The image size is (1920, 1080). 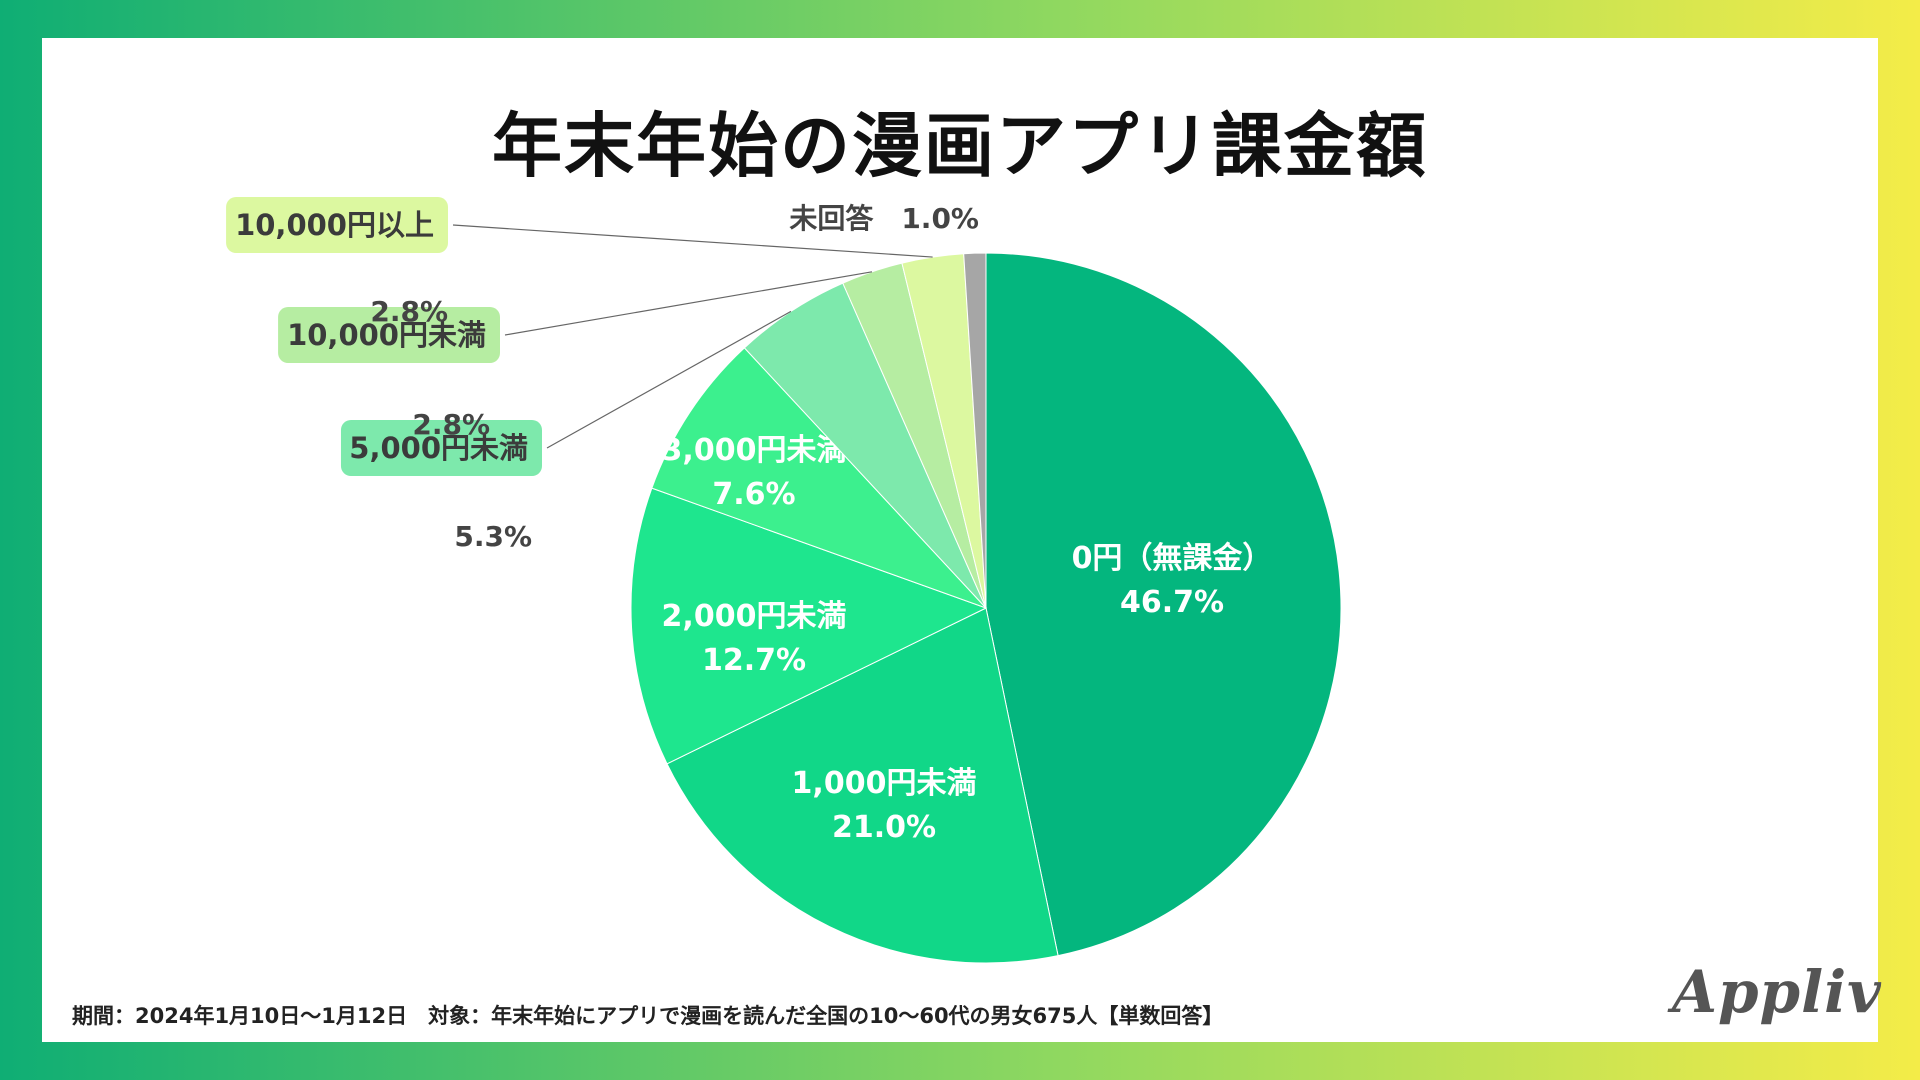 What do you see at coordinates (386, 335) in the screenshot?
I see `callout-label-5: 10,000円未満` at bounding box center [386, 335].